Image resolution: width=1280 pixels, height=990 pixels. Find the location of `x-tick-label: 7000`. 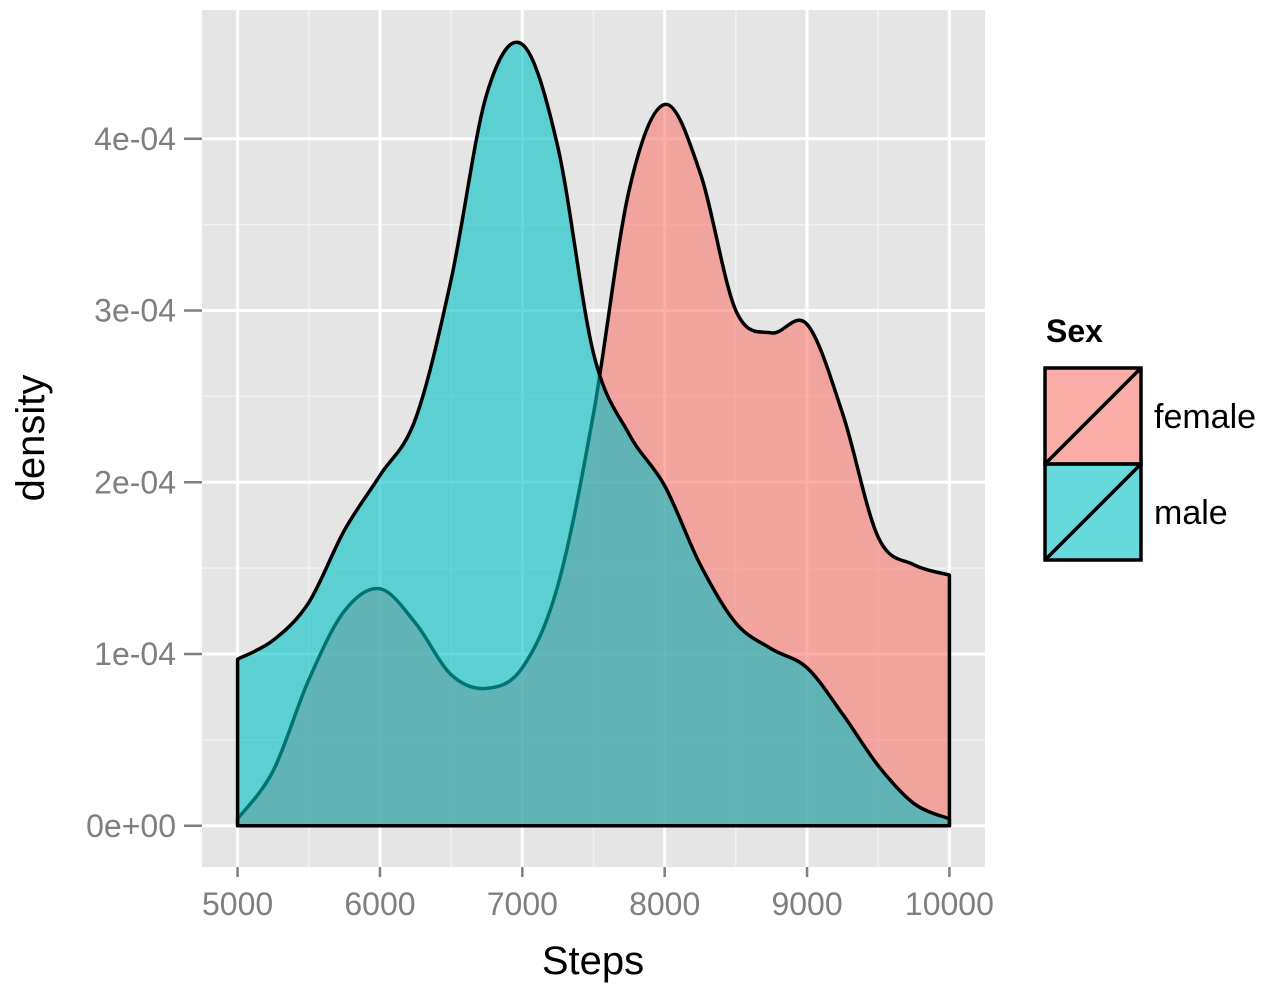

x-tick-label: 7000 is located at coordinates (522, 904).